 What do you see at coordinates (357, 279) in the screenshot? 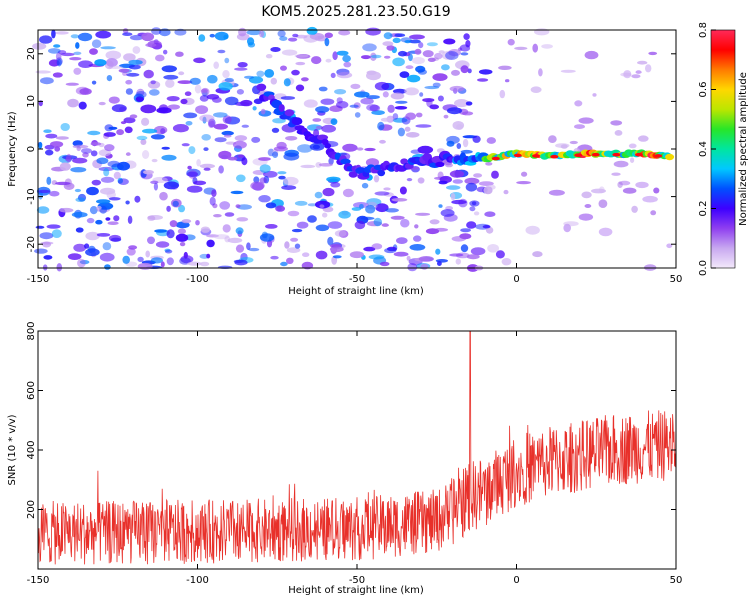
I see `x-tick-label: -50` at bounding box center [357, 279].